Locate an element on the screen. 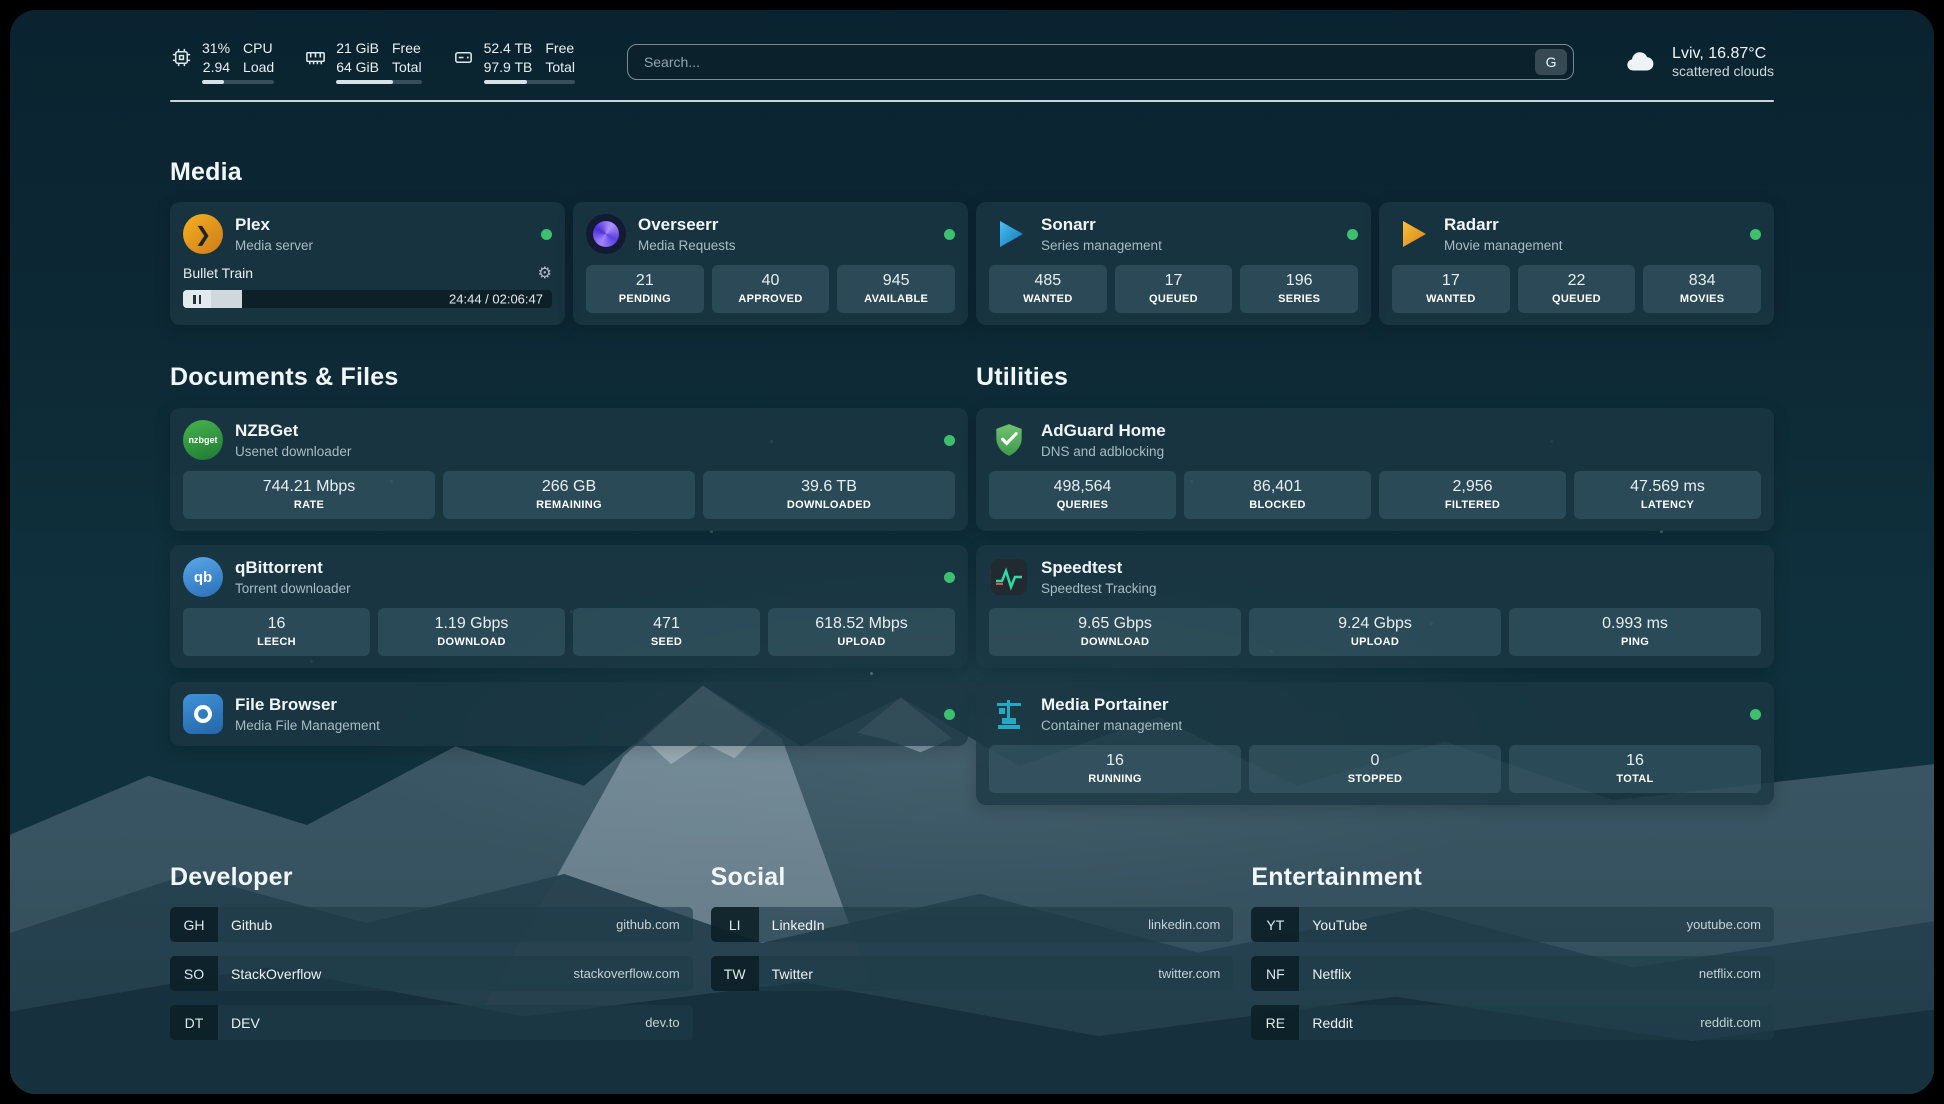  bookmark-url: twitter.com is located at coordinates (1189, 973).